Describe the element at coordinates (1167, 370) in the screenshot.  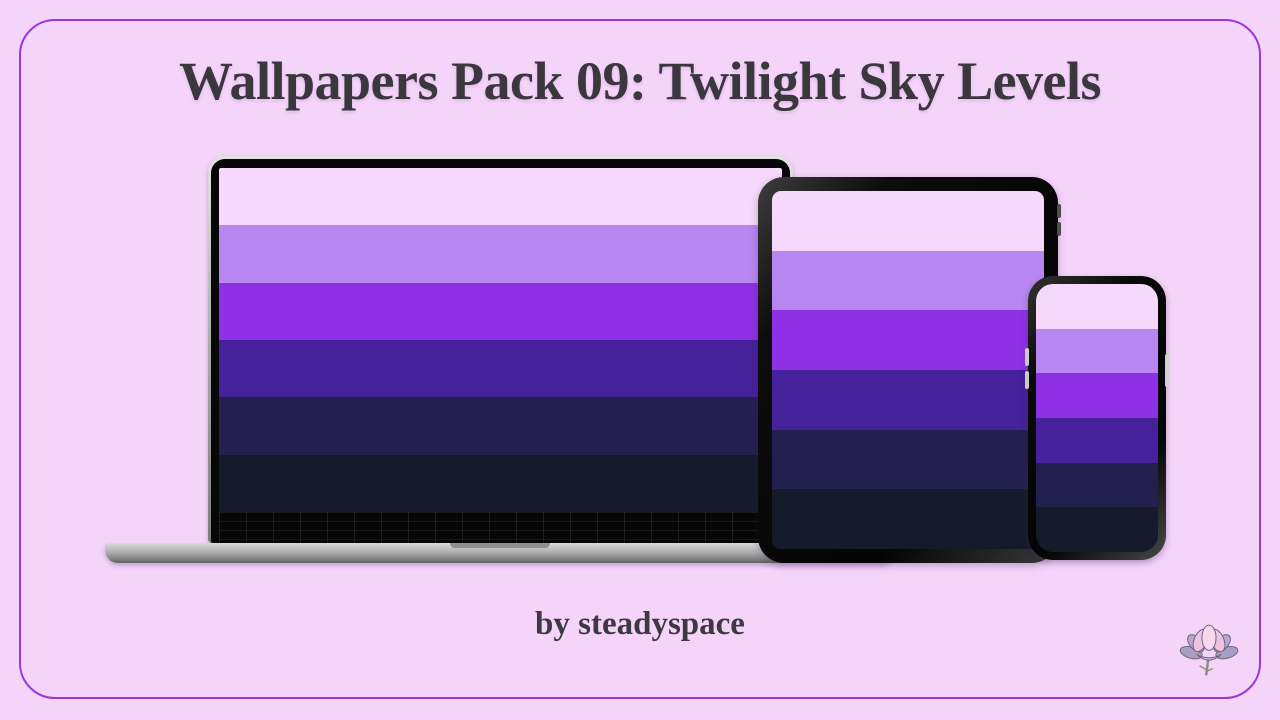
I see `phone-power-button` at that location.